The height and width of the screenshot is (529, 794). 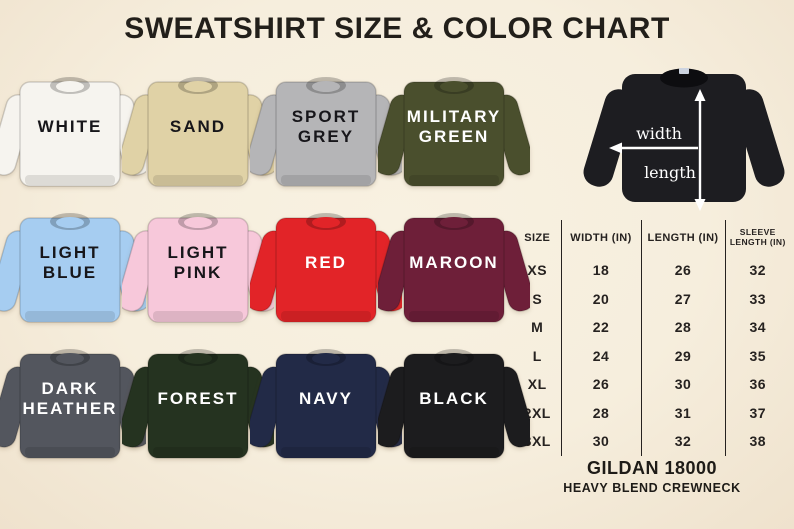 What do you see at coordinates (537, 327) in the screenshot?
I see `table-cell: M` at bounding box center [537, 327].